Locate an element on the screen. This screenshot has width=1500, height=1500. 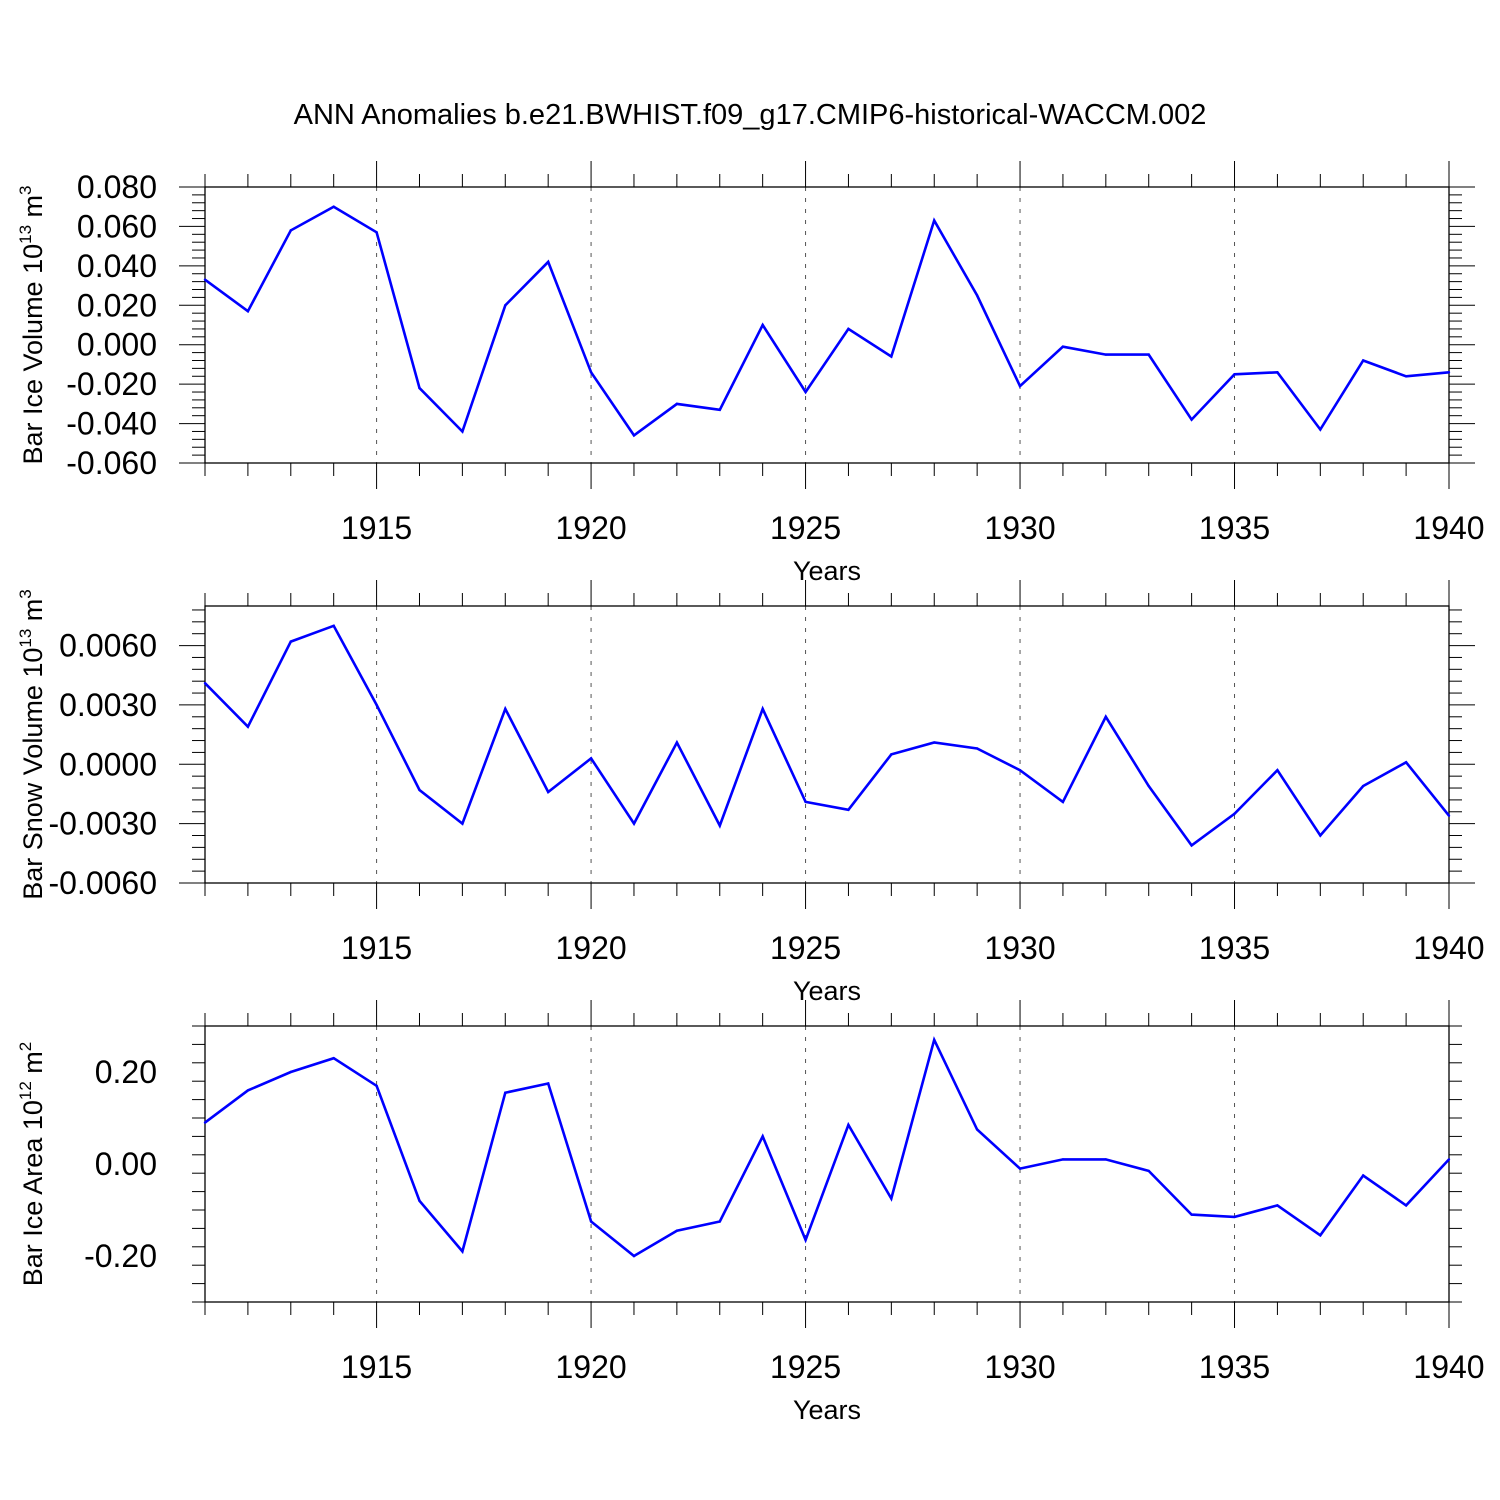
y-axis-title: Bar Ice Volume 1013 m3 is located at coordinates (32, 324).